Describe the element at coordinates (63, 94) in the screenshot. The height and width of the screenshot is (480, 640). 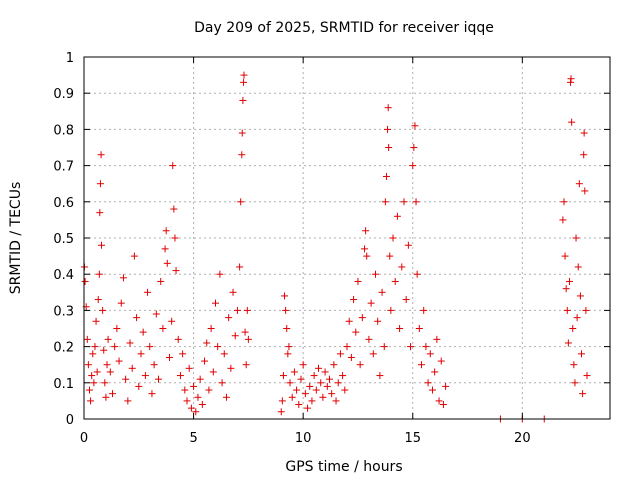
I see `y-tick-label: 0.9` at that location.